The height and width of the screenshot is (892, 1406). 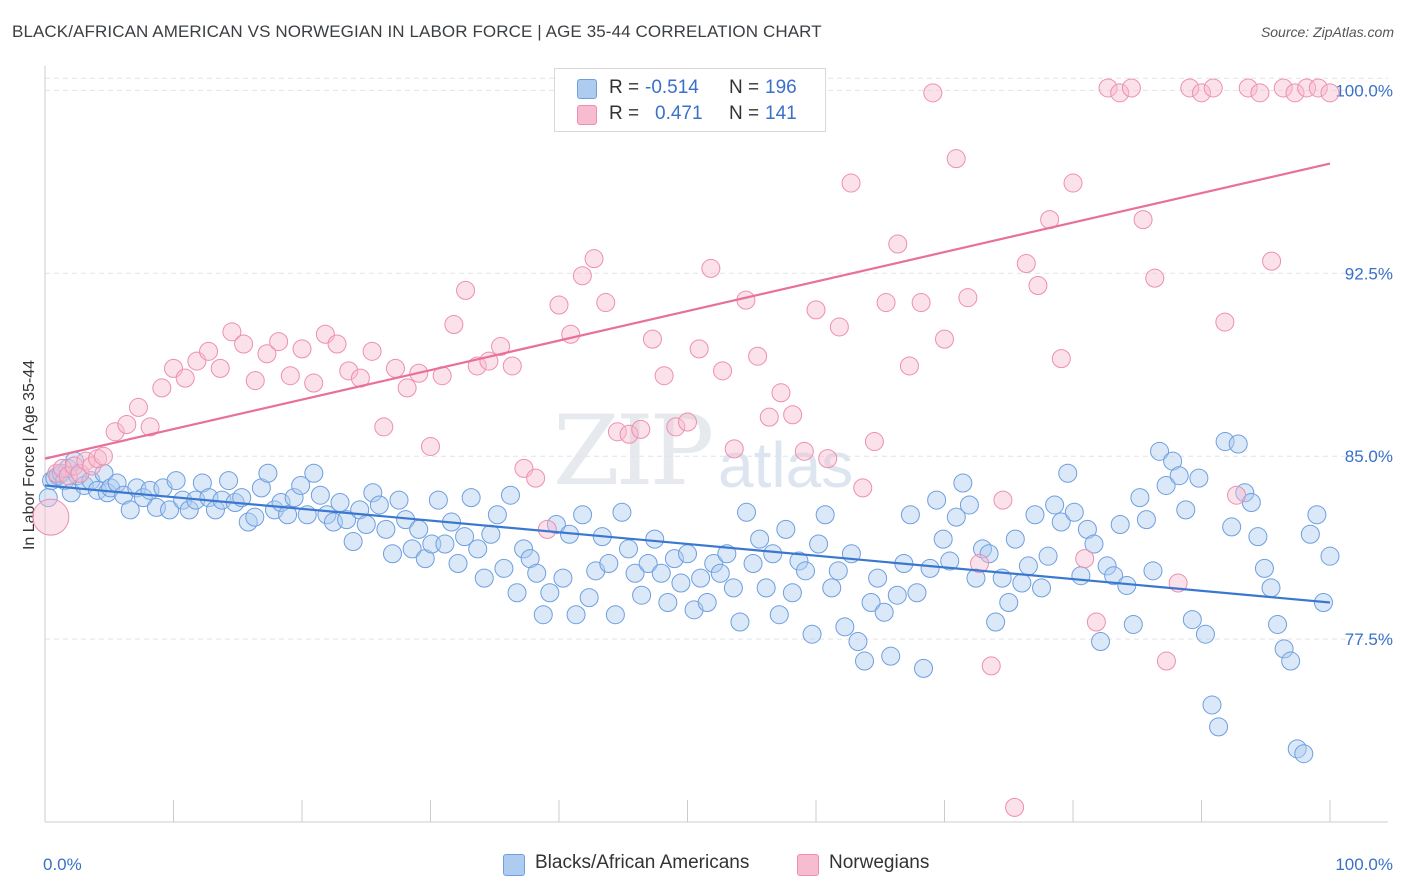 What do you see at coordinates (29, 455) in the screenshot?
I see `y-axis-label: In Labor Force | Age 35-44` at bounding box center [29, 455].